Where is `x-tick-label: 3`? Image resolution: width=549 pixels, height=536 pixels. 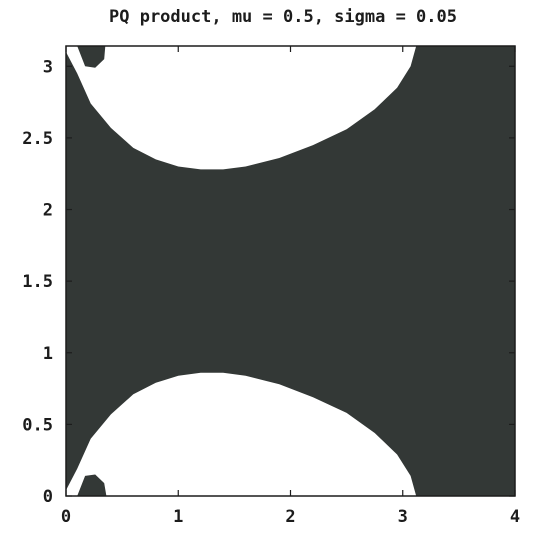
x-tick-label: 3 is located at coordinates (403, 517).